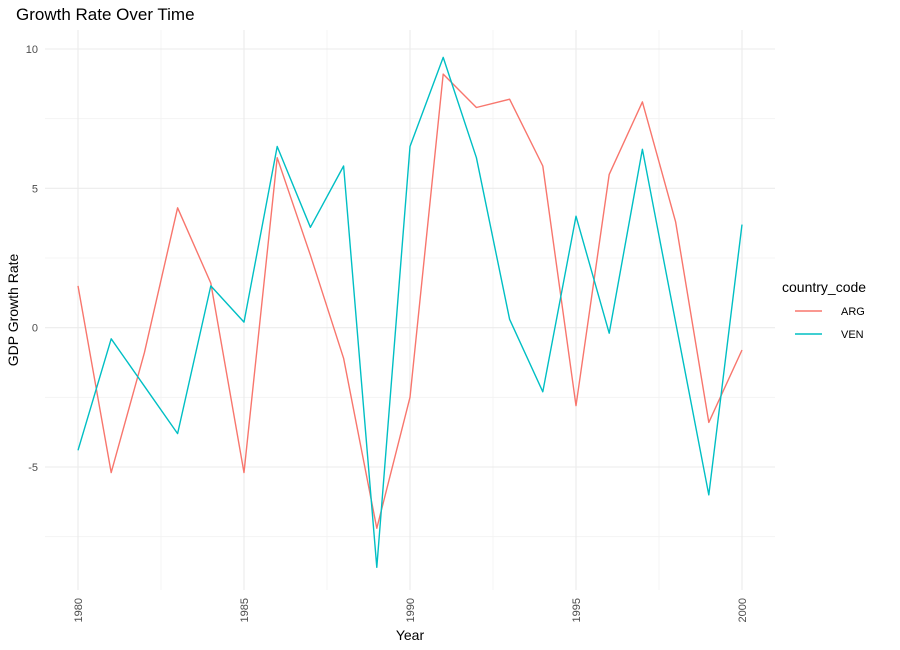 The height and width of the screenshot is (650, 900). I want to click on legend-items: ARG VEN, so click(830, 323).